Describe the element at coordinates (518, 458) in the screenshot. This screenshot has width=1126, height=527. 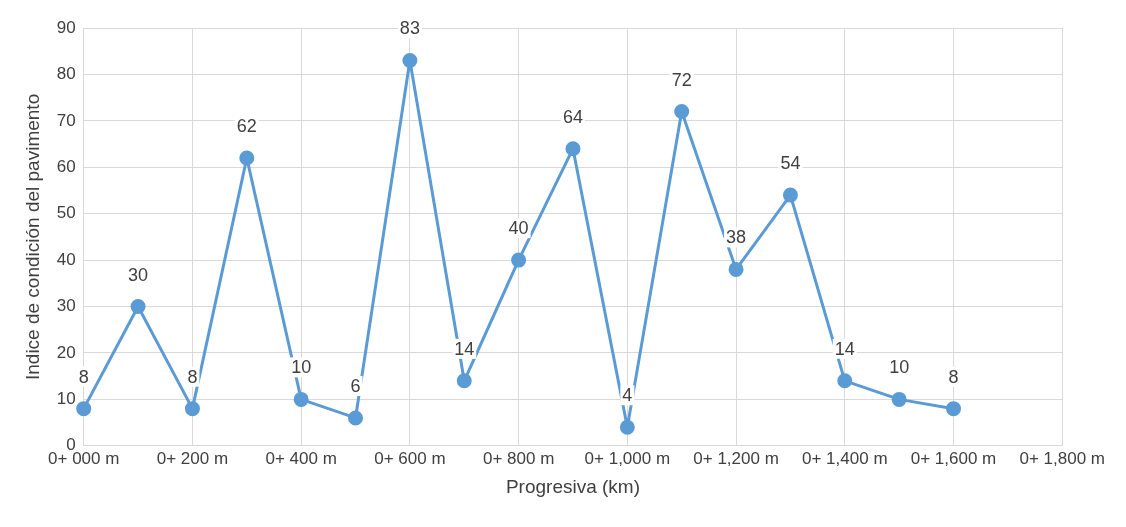
I see `x-tick-label: 0+ 800 m` at that location.